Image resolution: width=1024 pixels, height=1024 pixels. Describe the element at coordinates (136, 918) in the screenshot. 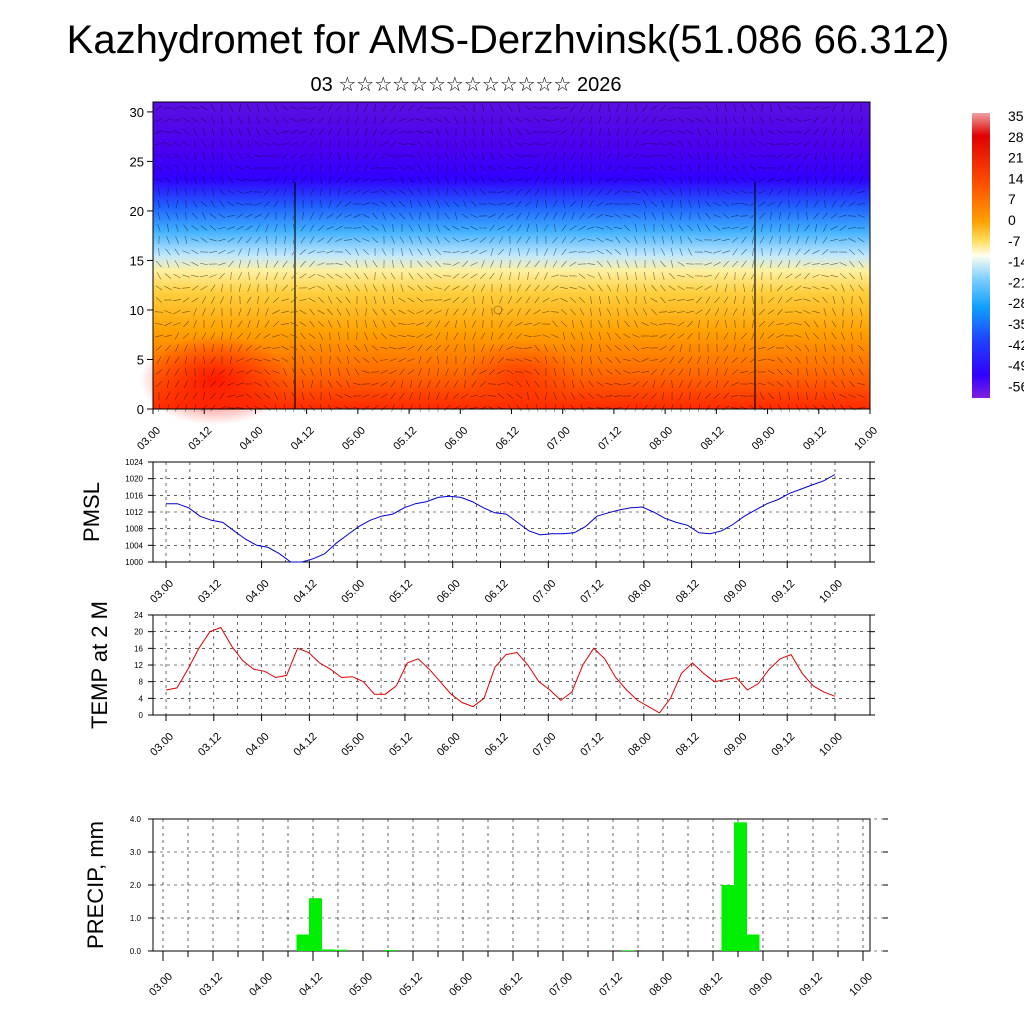

I see `y-tick-label: 1.0` at that location.